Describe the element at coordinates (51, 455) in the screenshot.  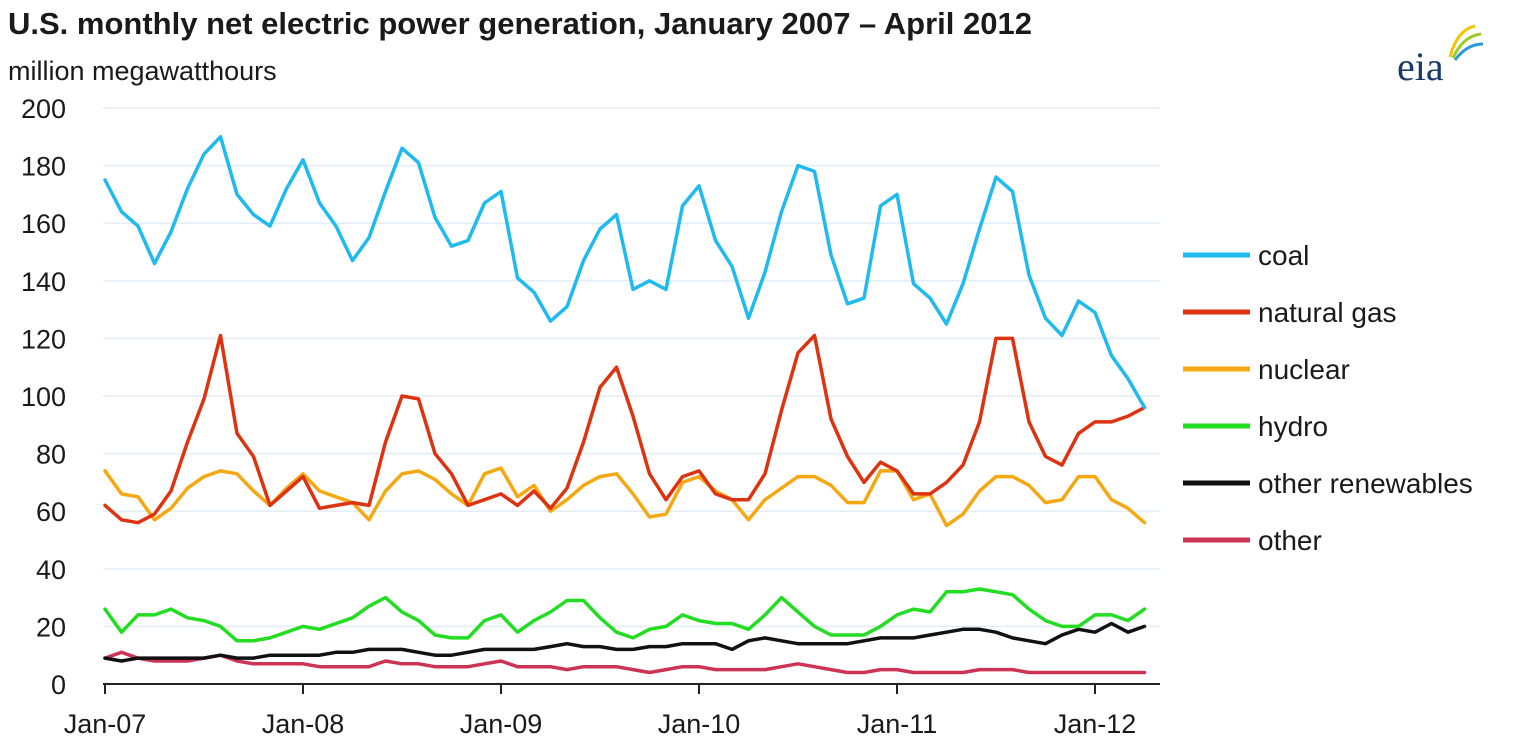
I see `y-tick-label: 80` at that location.